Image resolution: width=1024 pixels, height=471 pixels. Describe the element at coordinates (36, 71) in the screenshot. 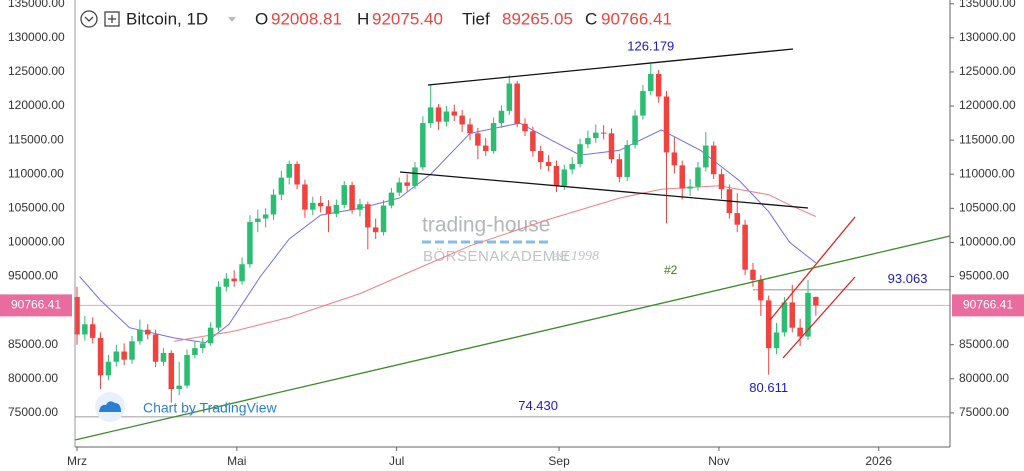

I see `y-tick-label: 125000.00` at that location.